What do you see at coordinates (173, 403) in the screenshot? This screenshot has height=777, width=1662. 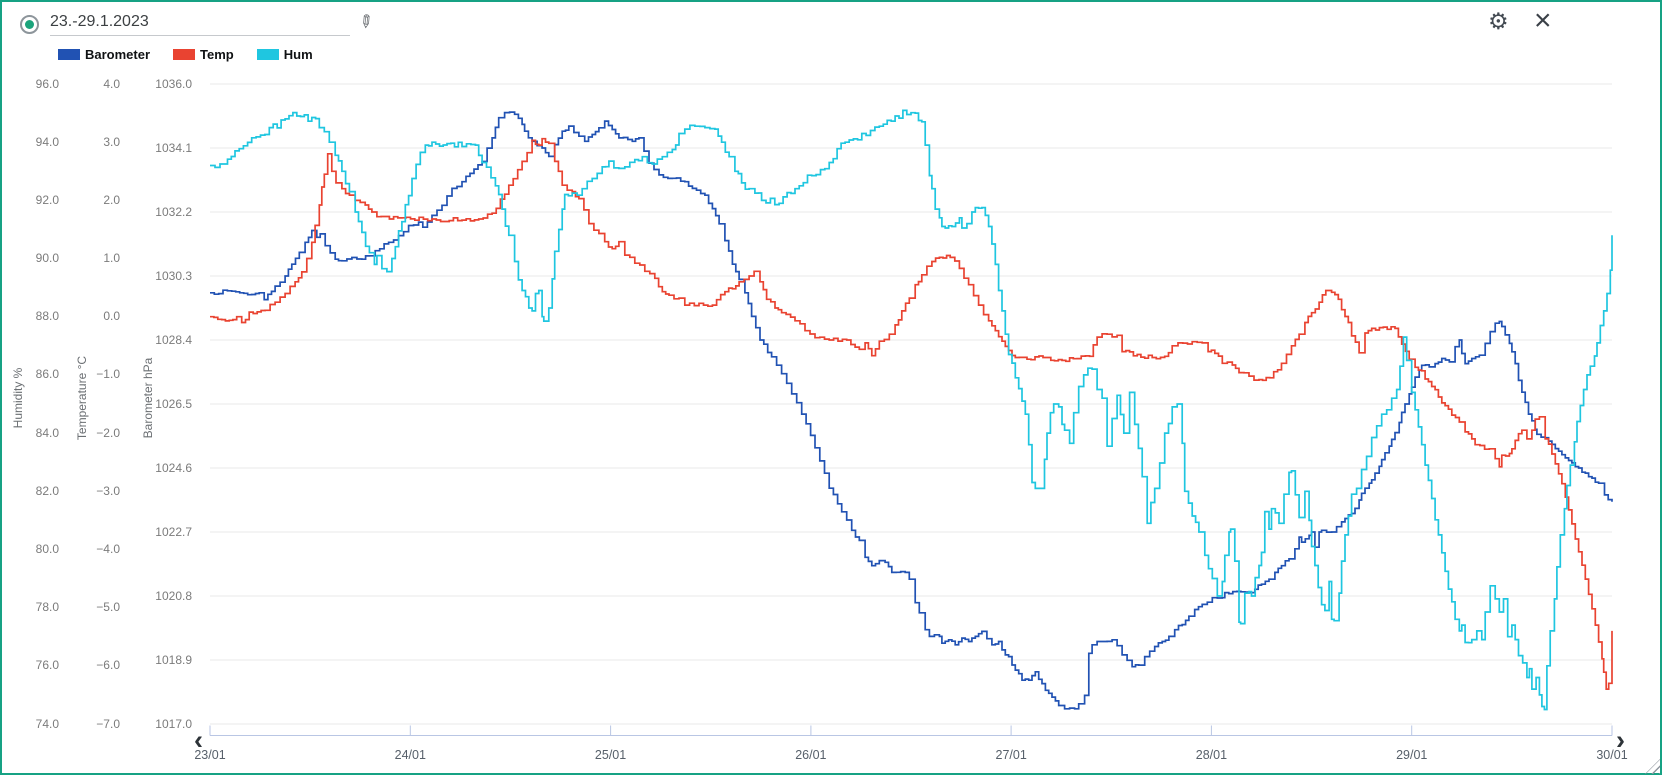 I see `y-tick-label: 1026.5` at bounding box center [173, 403].